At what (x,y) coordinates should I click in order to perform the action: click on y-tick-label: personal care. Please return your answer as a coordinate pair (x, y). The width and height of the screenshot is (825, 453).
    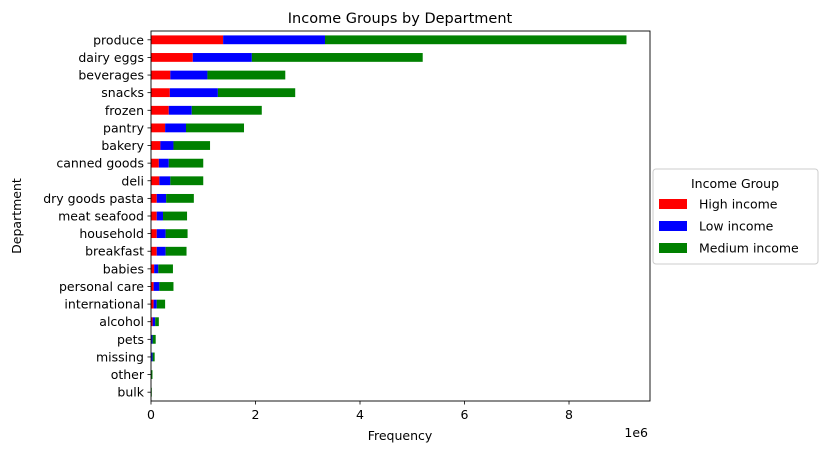
    Looking at the image, I should click on (101, 286).